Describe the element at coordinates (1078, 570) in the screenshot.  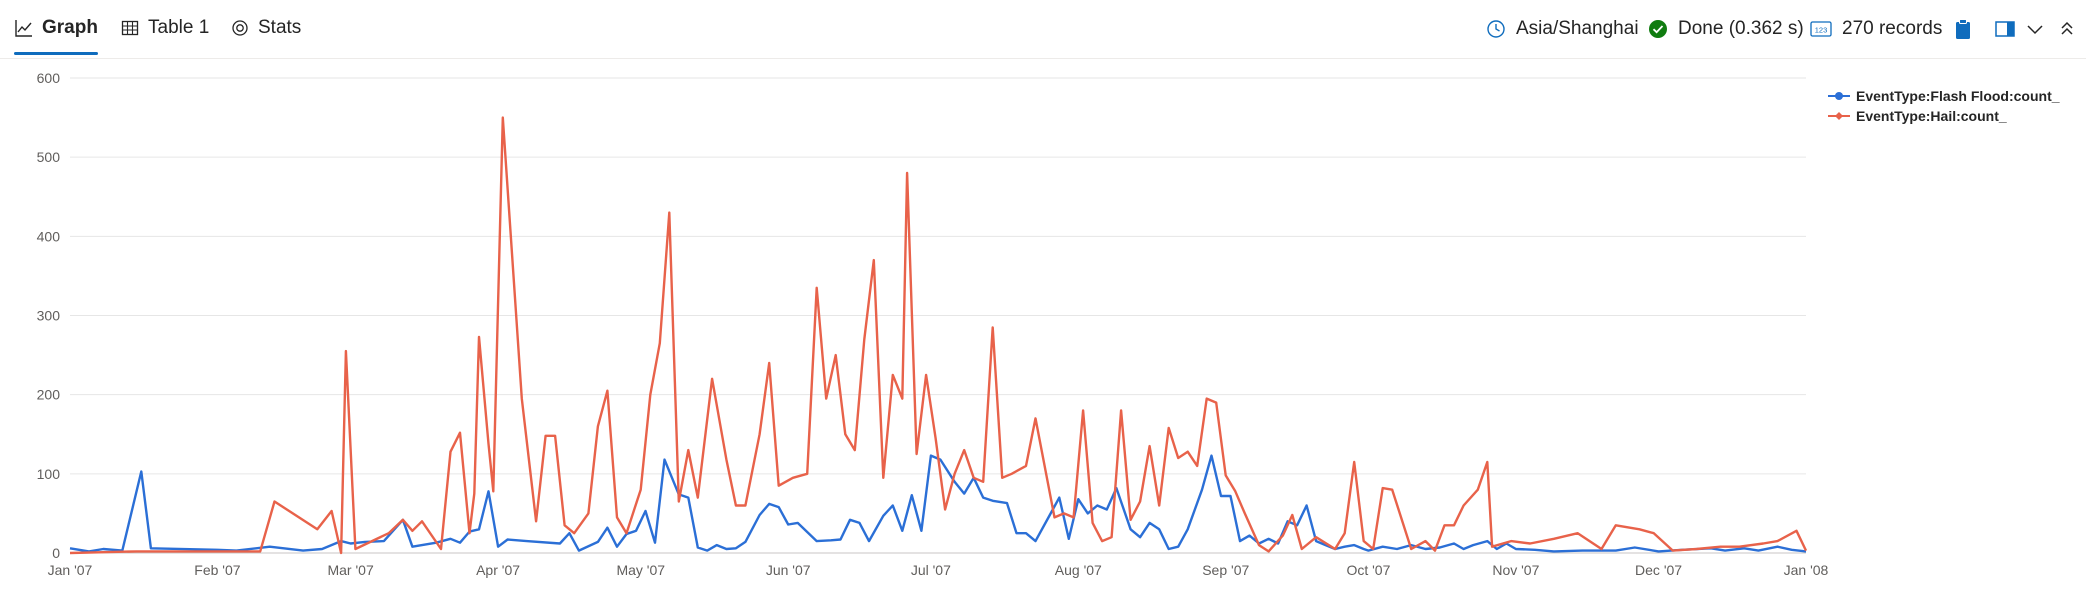
I see `x-tick-label: Aug '07` at that location.